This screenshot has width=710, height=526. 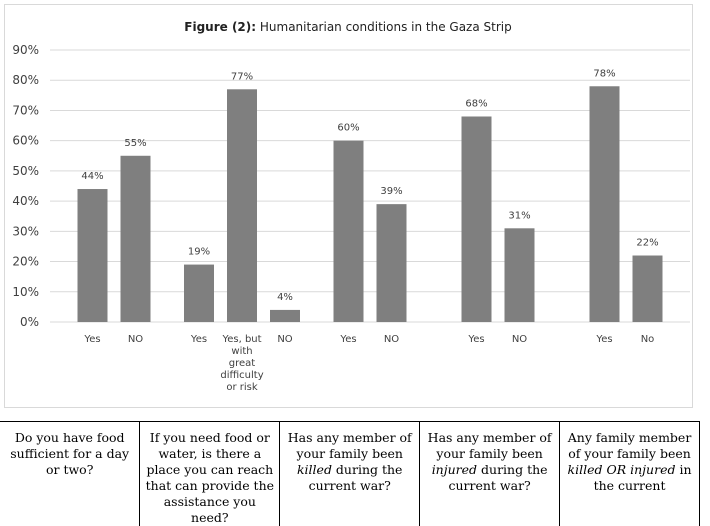 I want to click on chart-title-bold: Figure (2):, so click(x=220, y=27).